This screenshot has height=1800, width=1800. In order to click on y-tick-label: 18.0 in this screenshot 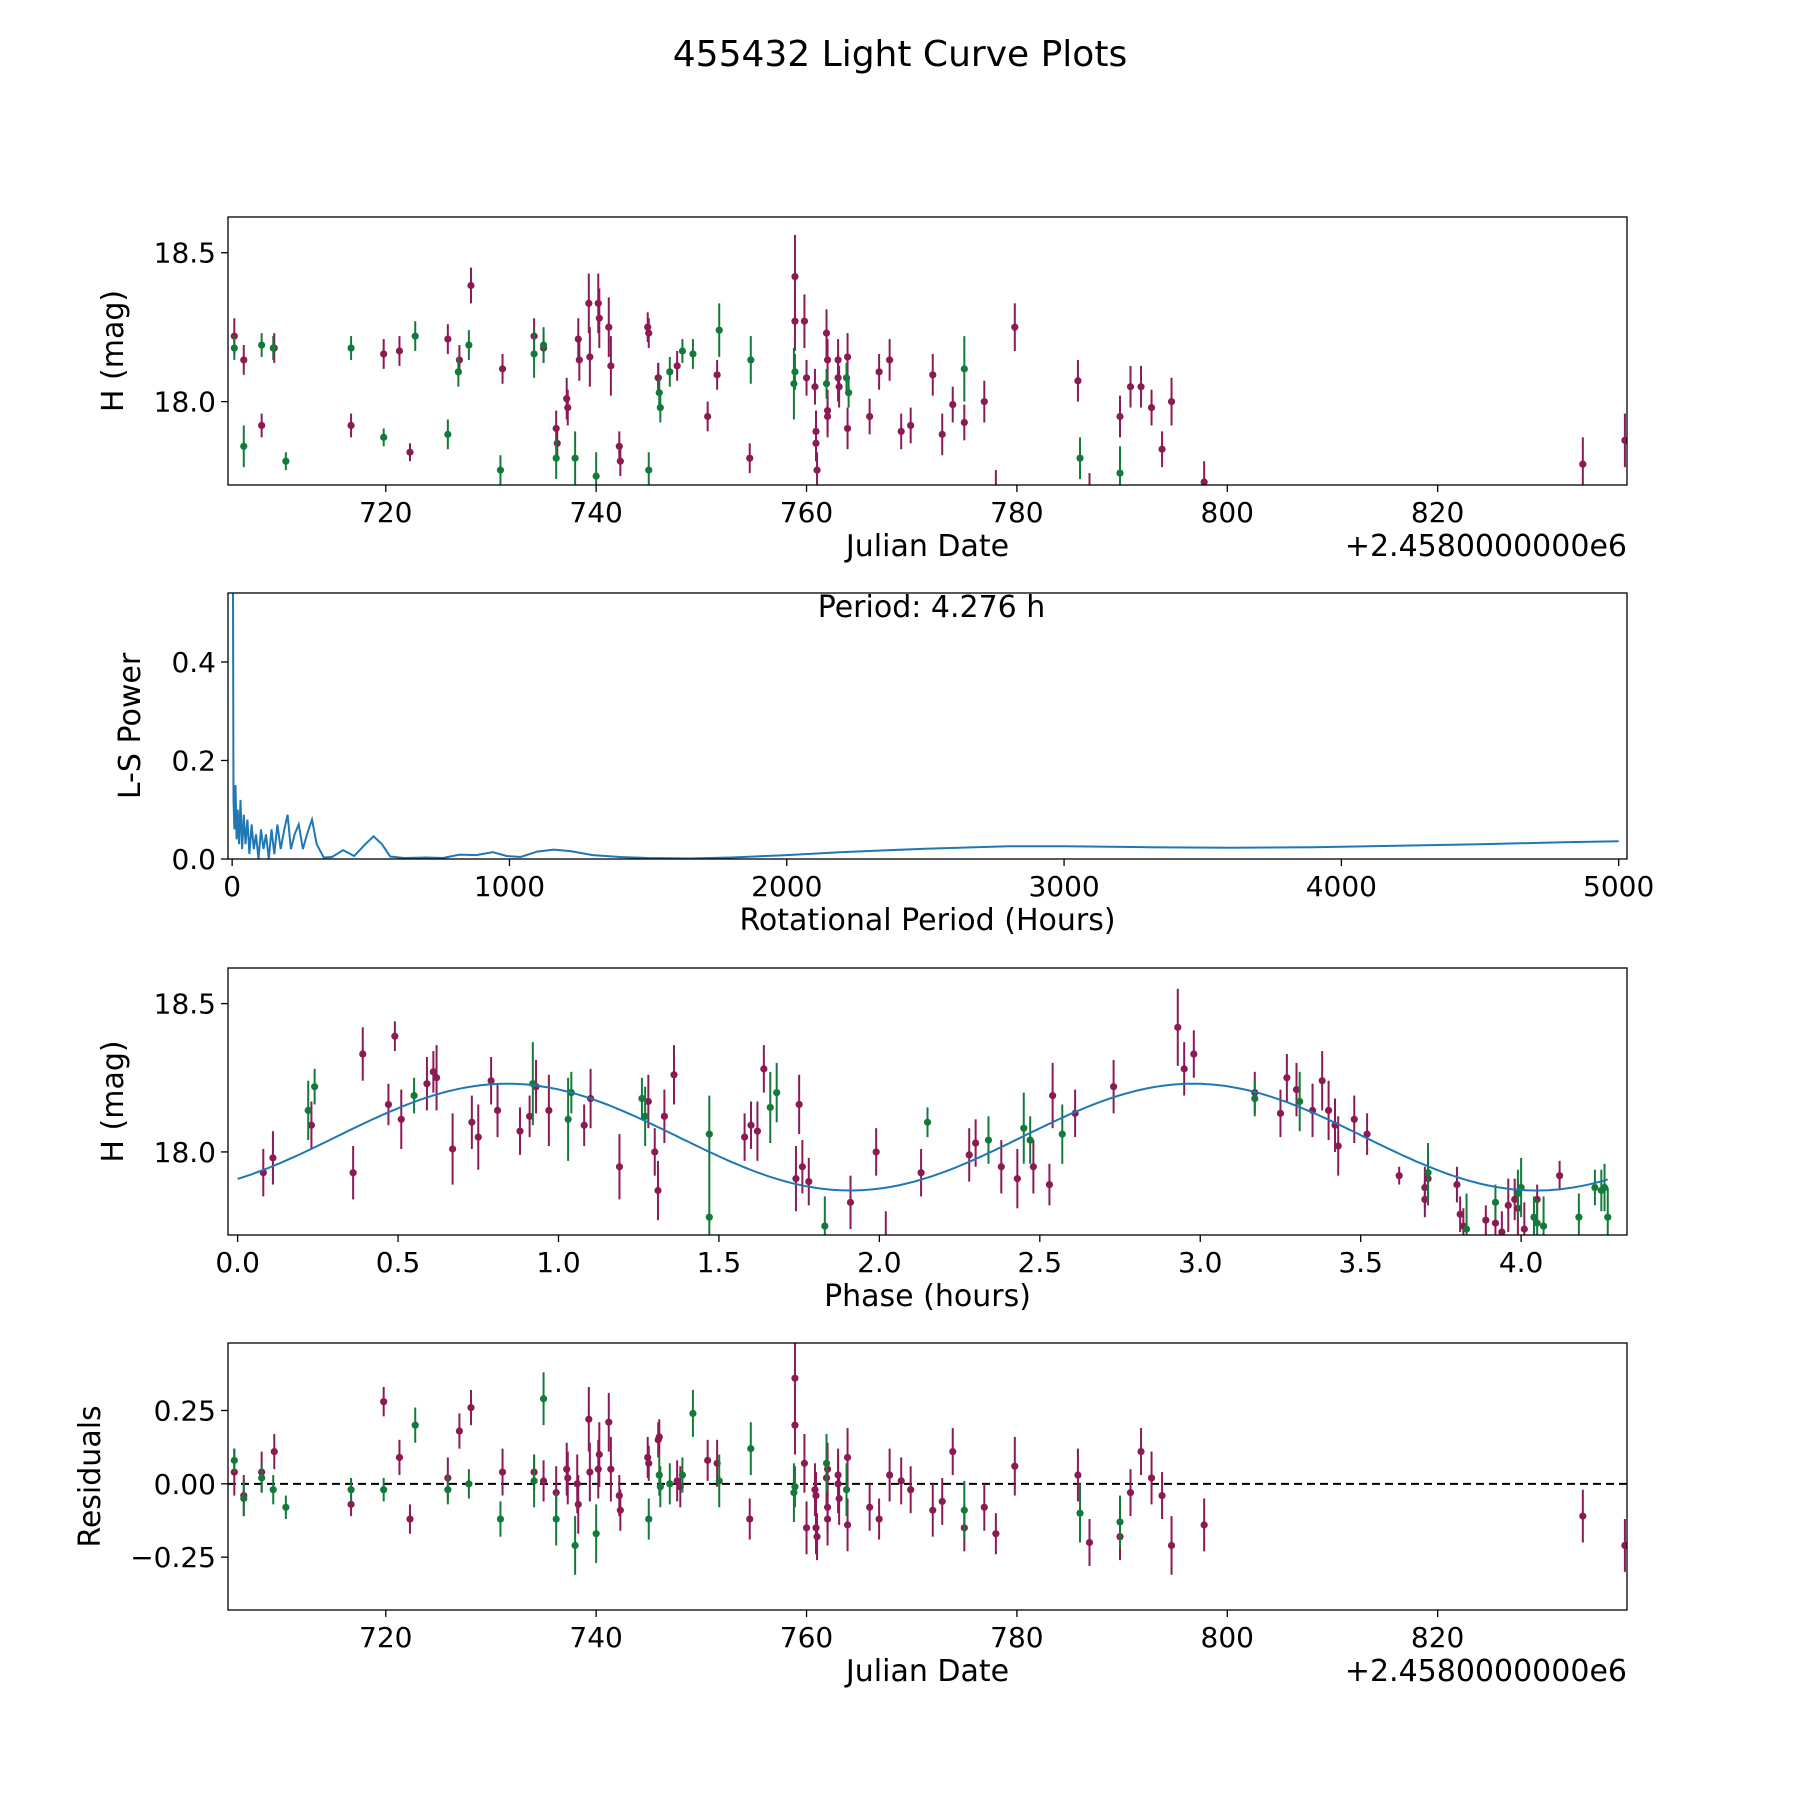, I will do `click(185, 1152)`.